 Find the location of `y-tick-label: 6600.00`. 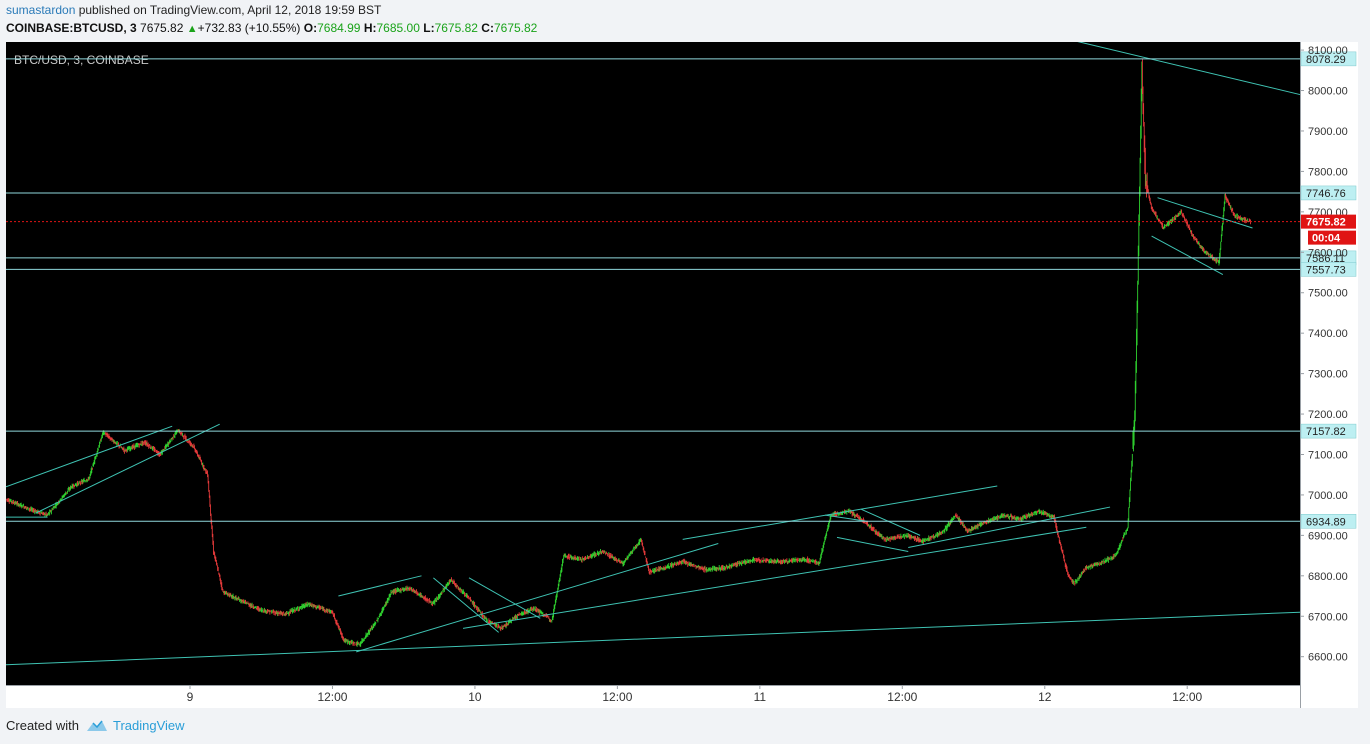

y-tick-label: 6600.00 is located at coordinates (1328, 658).